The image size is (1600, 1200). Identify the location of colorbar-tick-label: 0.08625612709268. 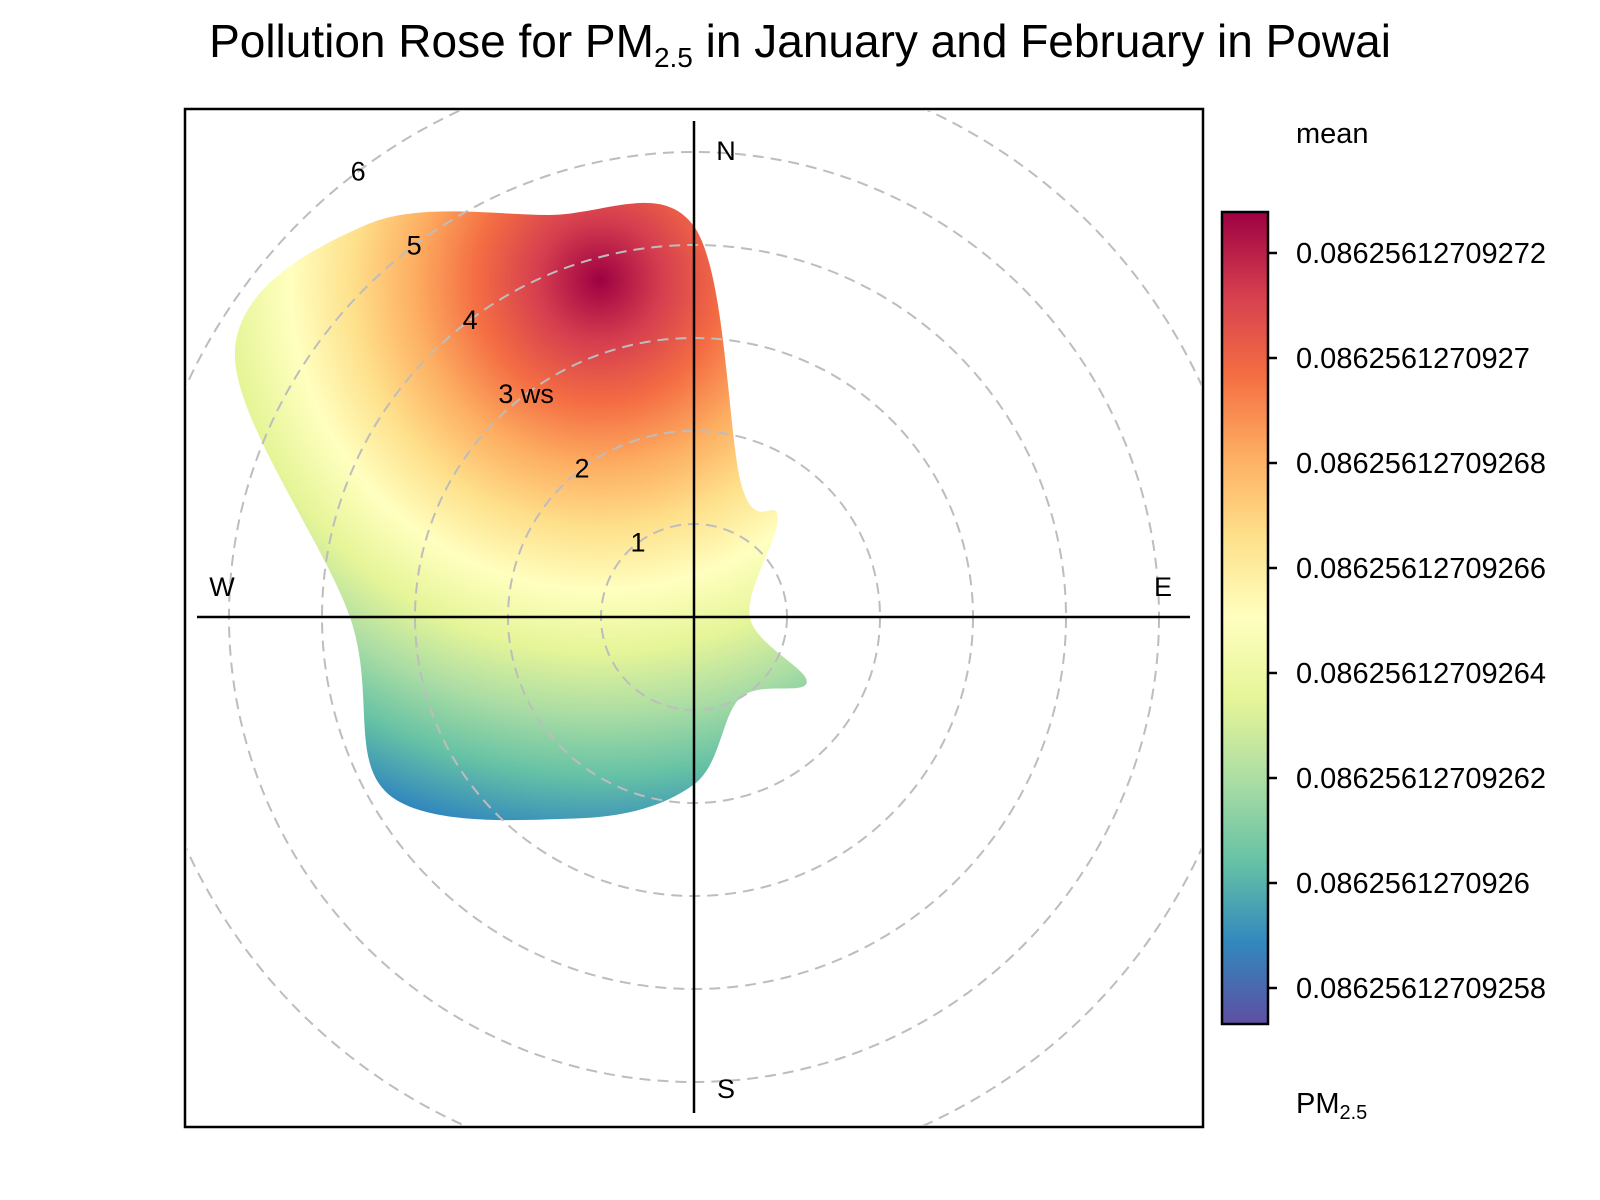
(1421, 464).